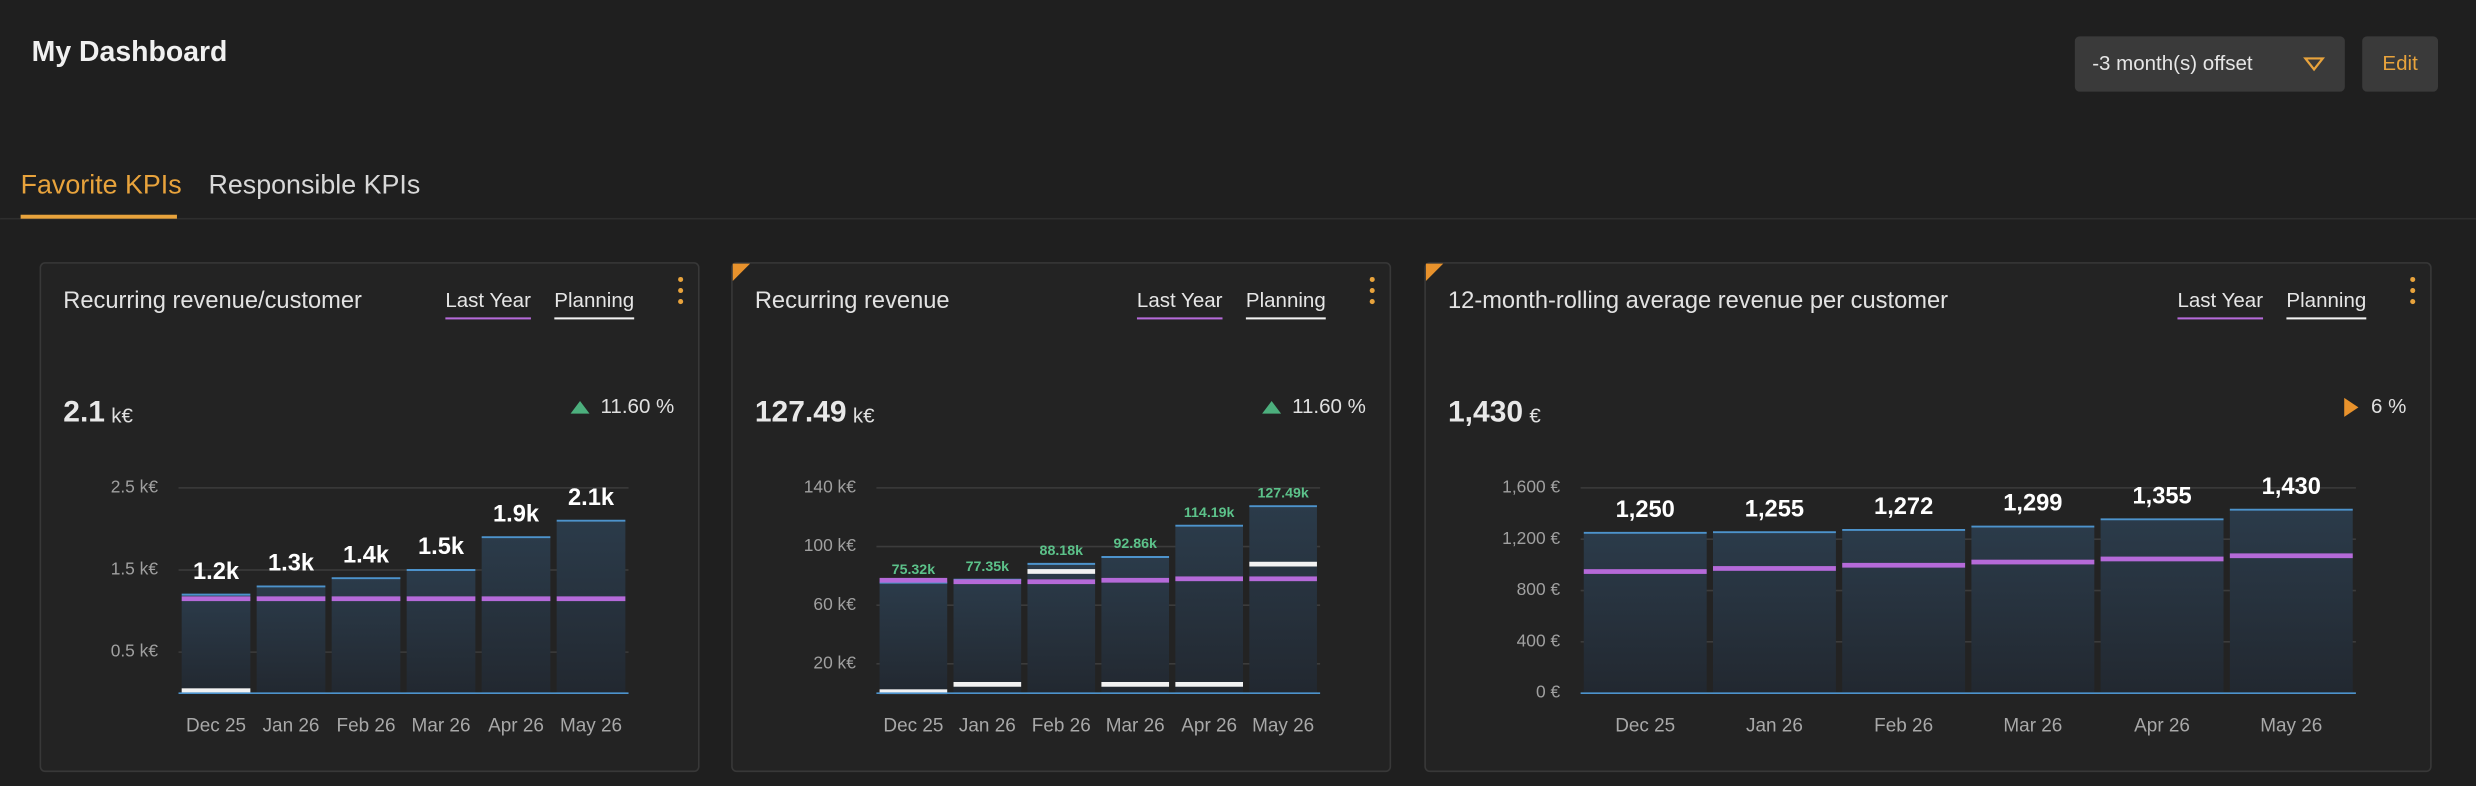 This screenshot has height=786, width=2476. Describe the element at coordinates (2351, 407) in the screenshot. I see `change-icon` at that location.